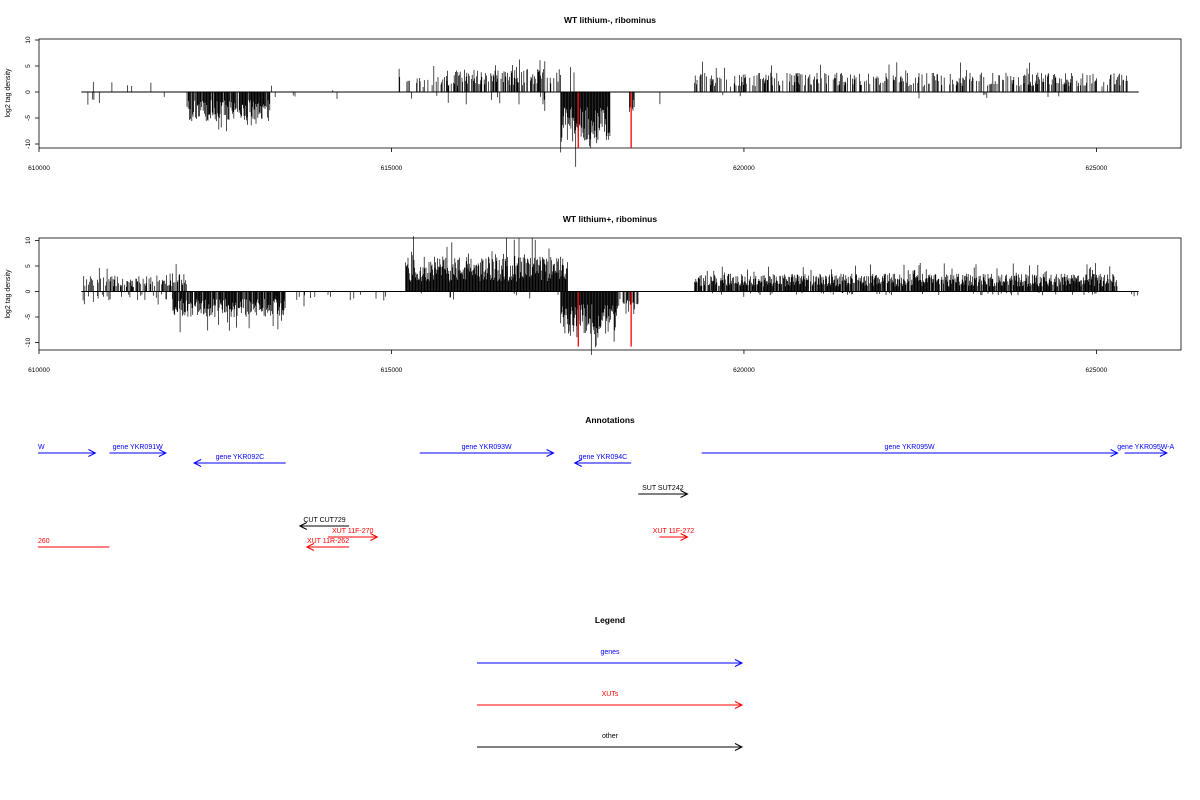 The height and width of the screenshot is (800, 1200). What do you see at coordinates (74, 543) in the screenshot?
I see `annotation-feature: 260` at bounding box center [74, 543].